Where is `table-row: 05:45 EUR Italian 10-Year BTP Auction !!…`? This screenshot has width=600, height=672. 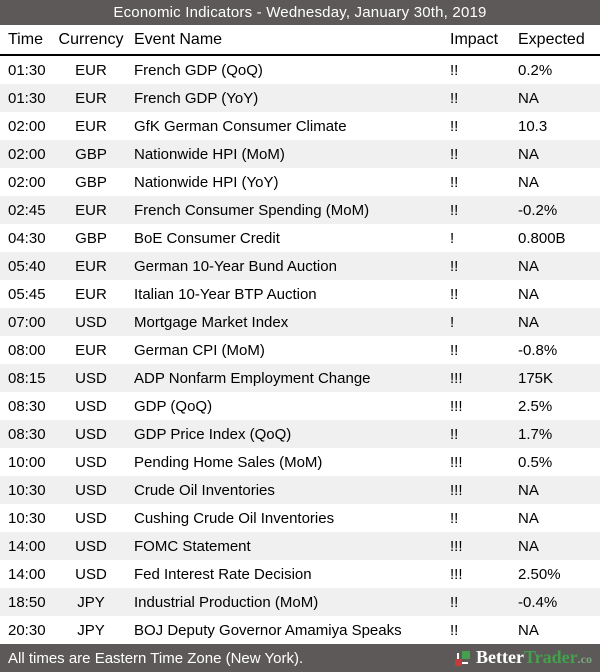
table-row: 05:45 EUR Italian 10-Year BTP Auction !!… is located at coordinates (300, 294).